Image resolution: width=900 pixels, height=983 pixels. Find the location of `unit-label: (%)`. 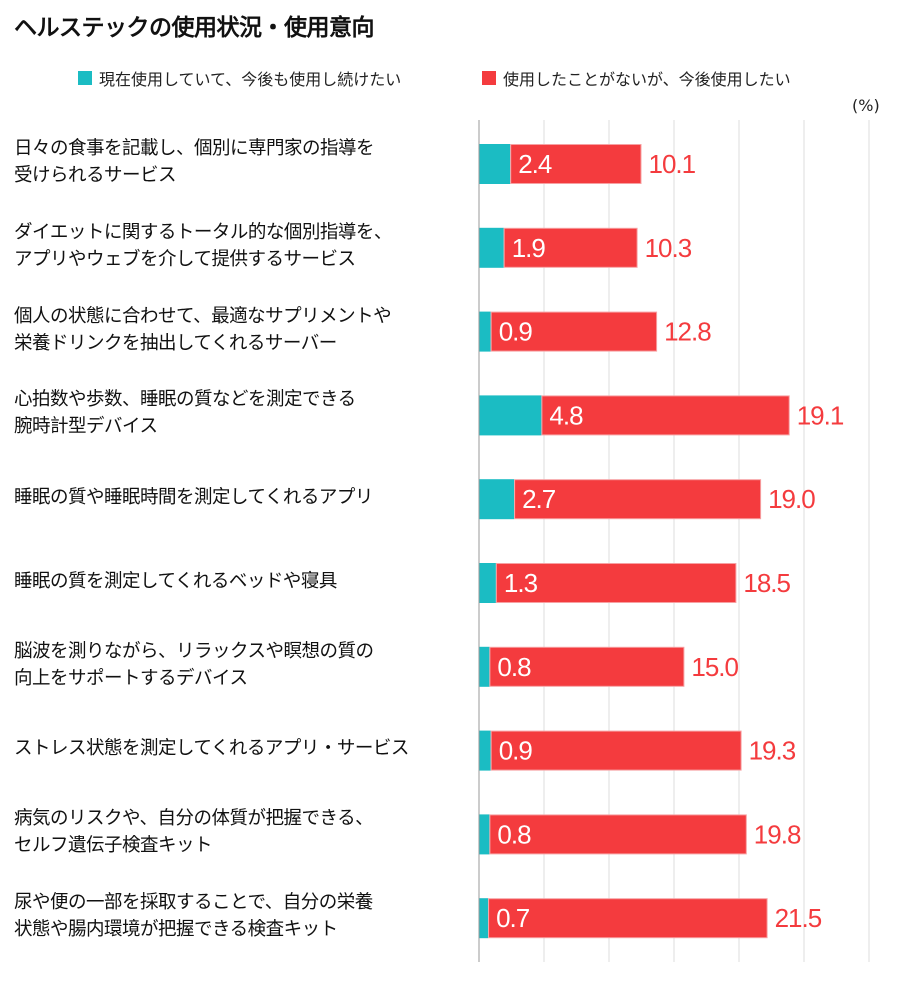

unit-label: (%) is located at coordinates (866, 105).